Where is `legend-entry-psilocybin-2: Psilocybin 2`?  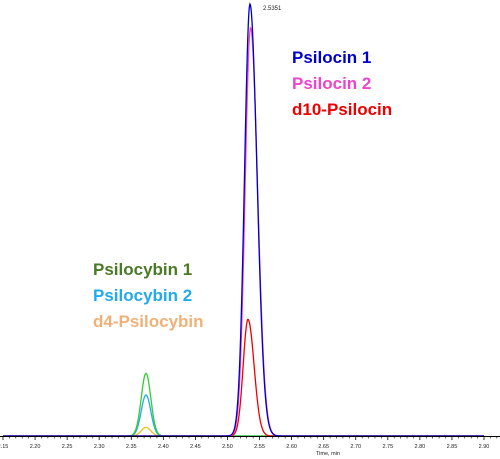
legend-entry-psilocybin-2: Psilocybin 2 is located at coordinates (142, 295).